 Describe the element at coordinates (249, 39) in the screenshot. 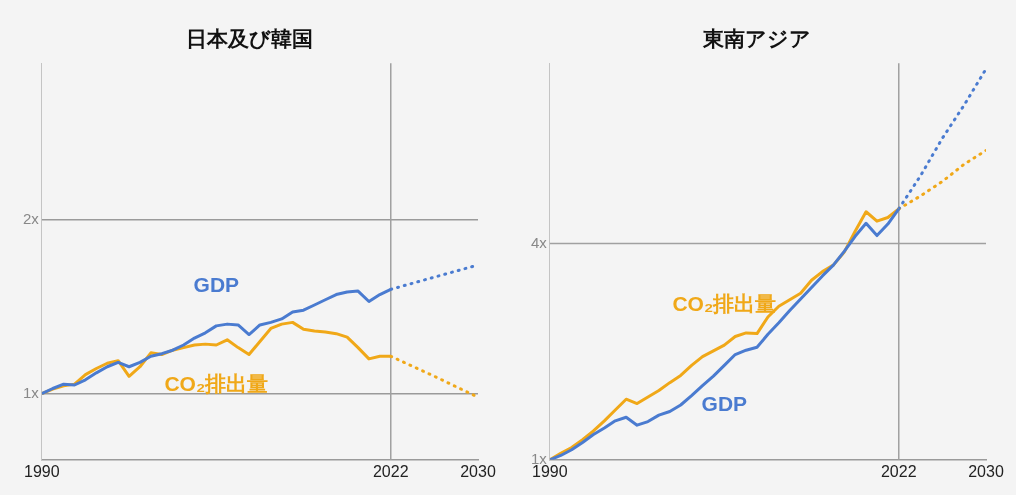

I see `chart-title: 日本及び韓国` at that location.